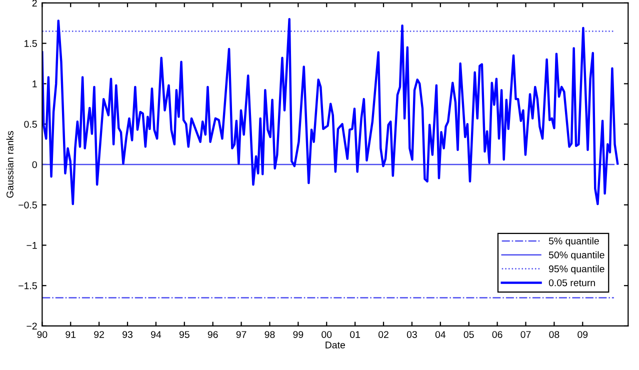 This screenshot has width=639, height=370. Describe the element at coordinates (525, 334) in the screenshot. I see `x-tick-label: 07` at that location.